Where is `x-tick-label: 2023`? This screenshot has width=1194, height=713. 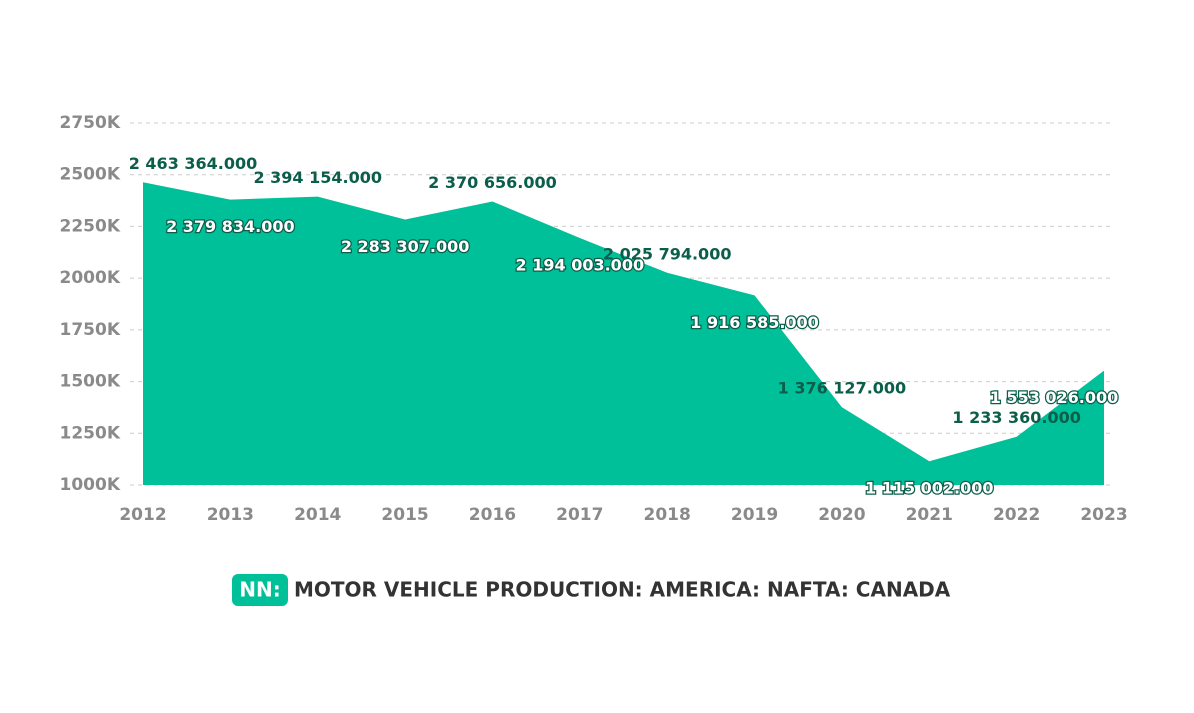
x-tick-label: 2023 is located at coordinates (1103, 515).